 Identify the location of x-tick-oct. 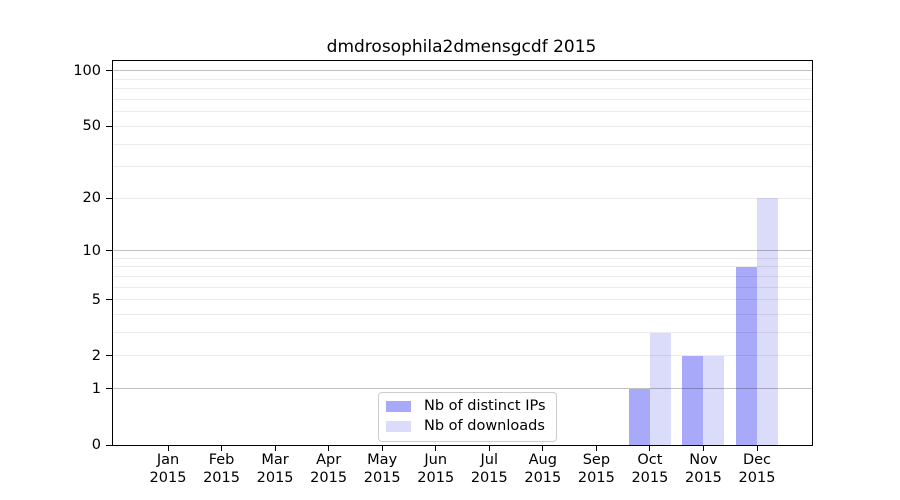
(650, 448).